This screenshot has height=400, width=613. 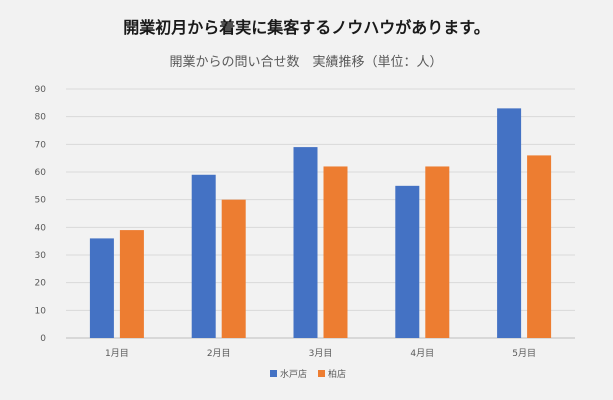 I want to click on y-tick-label: 20, so click(x=41, y=284).